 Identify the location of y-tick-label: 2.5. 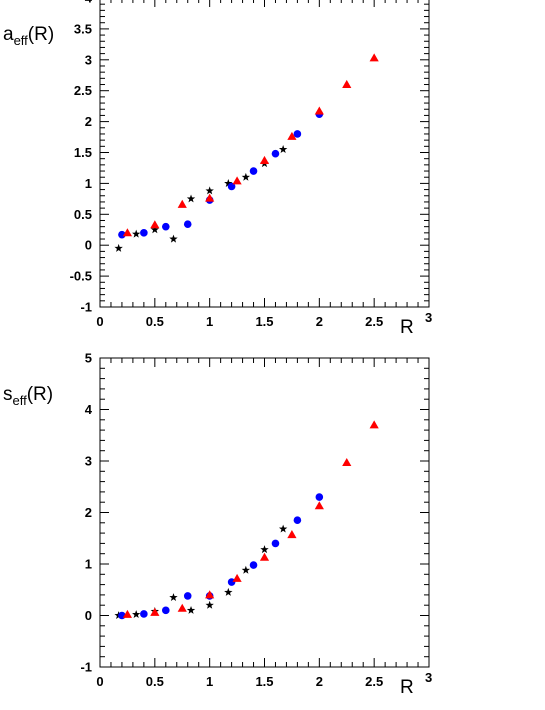
(83, 90).